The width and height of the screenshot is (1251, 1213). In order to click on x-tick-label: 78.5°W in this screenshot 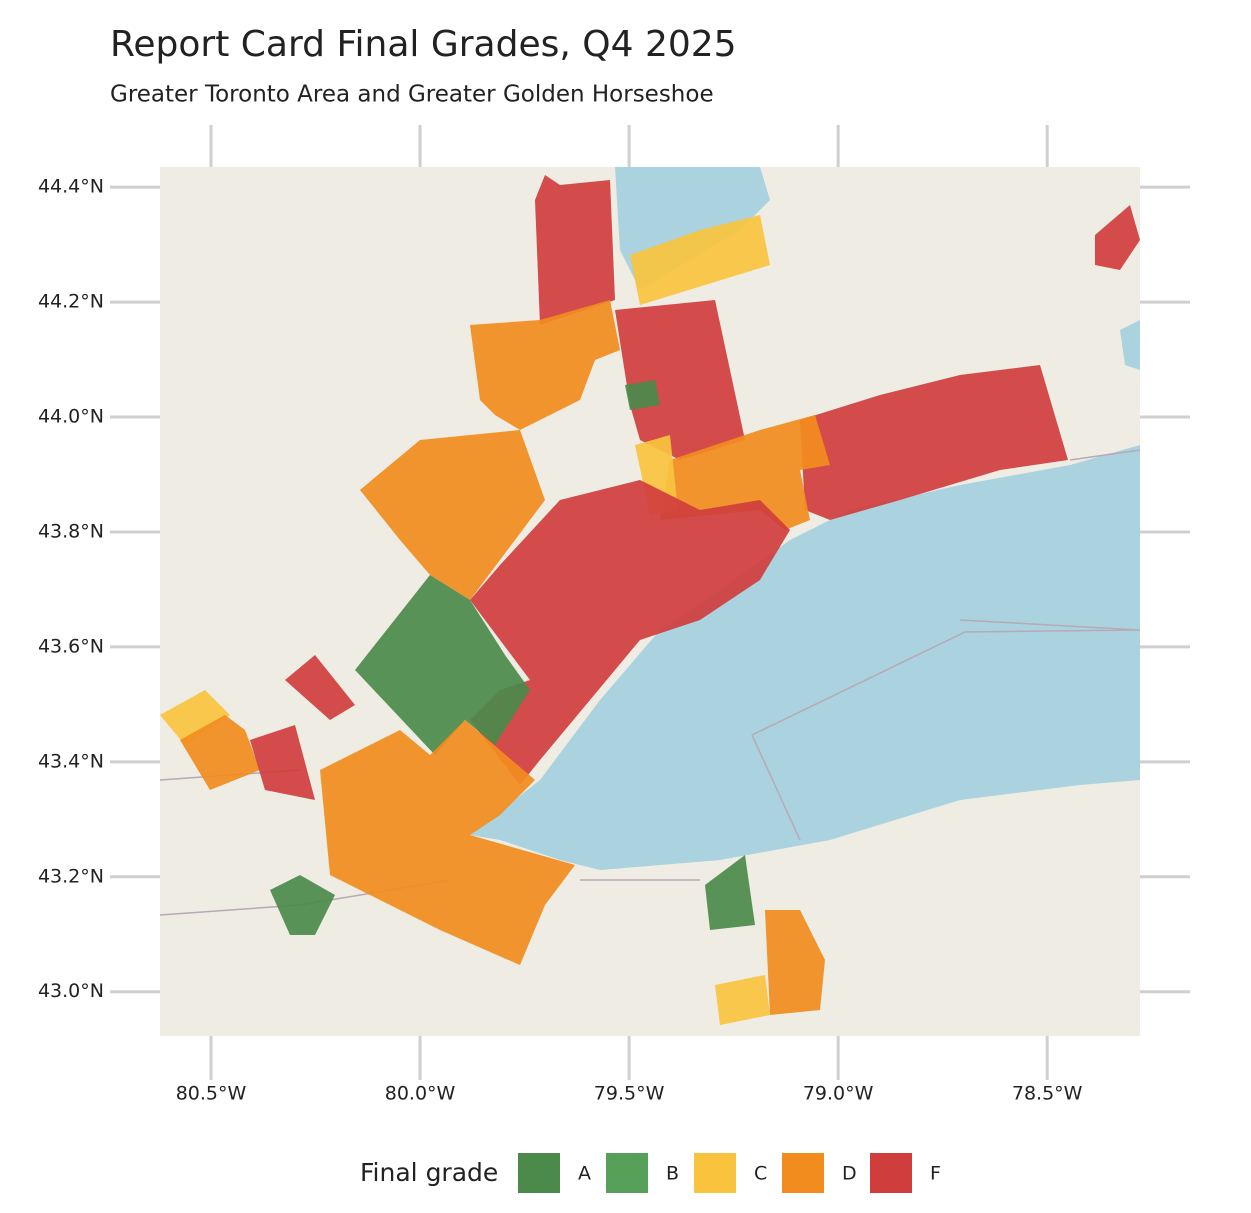, I will do `click(1047, 1094)`.